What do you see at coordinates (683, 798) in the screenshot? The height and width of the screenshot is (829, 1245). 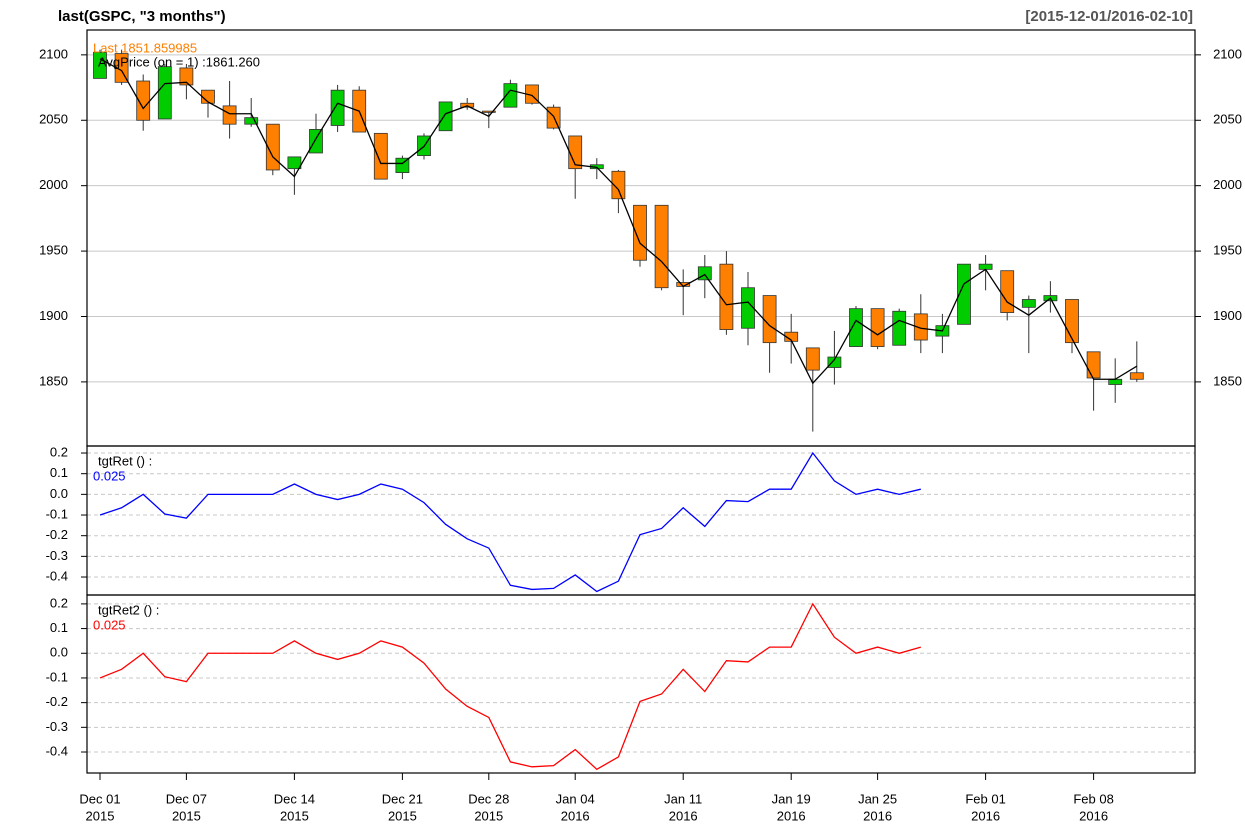 I see `x-tick-label: Jan 11` at bounding box center [683, 798].